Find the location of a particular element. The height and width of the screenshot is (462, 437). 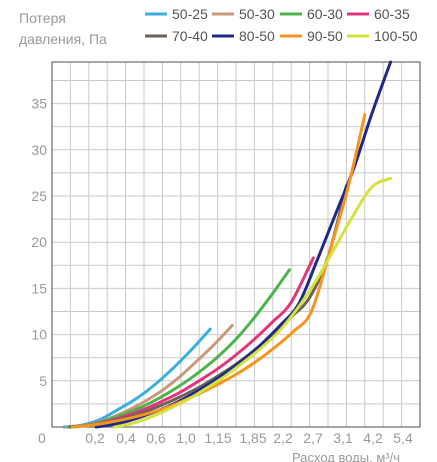

legend-label-100-50: 100-50 is located at coordinates (396, 36).